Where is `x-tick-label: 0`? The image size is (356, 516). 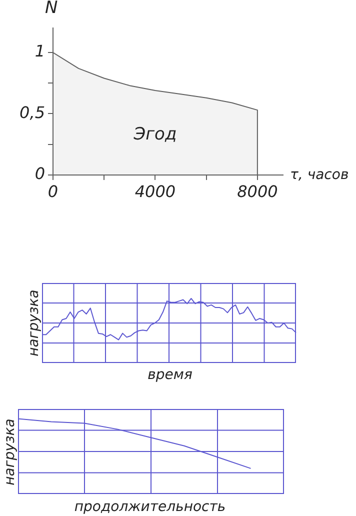 x-tick-label: 0 is located at coordinates (53, 191).